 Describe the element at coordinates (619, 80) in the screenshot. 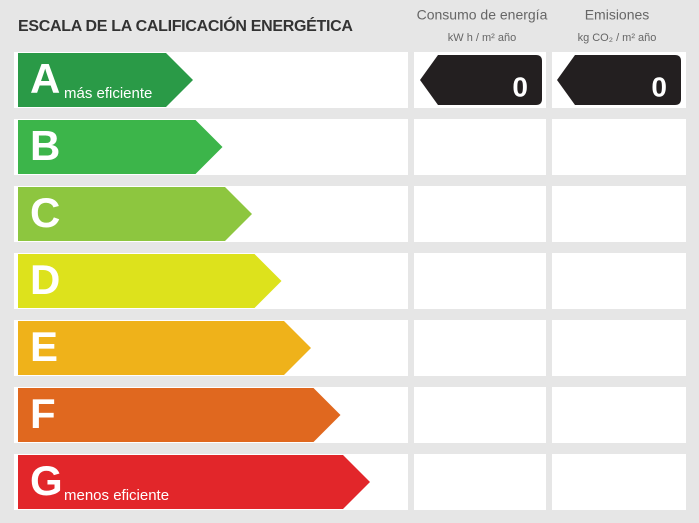

I see `emissions-badge` at that location.